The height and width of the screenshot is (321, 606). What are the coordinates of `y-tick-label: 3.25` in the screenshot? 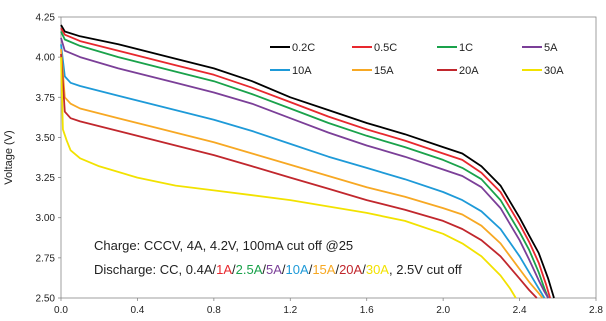 It's located at (46, 178).